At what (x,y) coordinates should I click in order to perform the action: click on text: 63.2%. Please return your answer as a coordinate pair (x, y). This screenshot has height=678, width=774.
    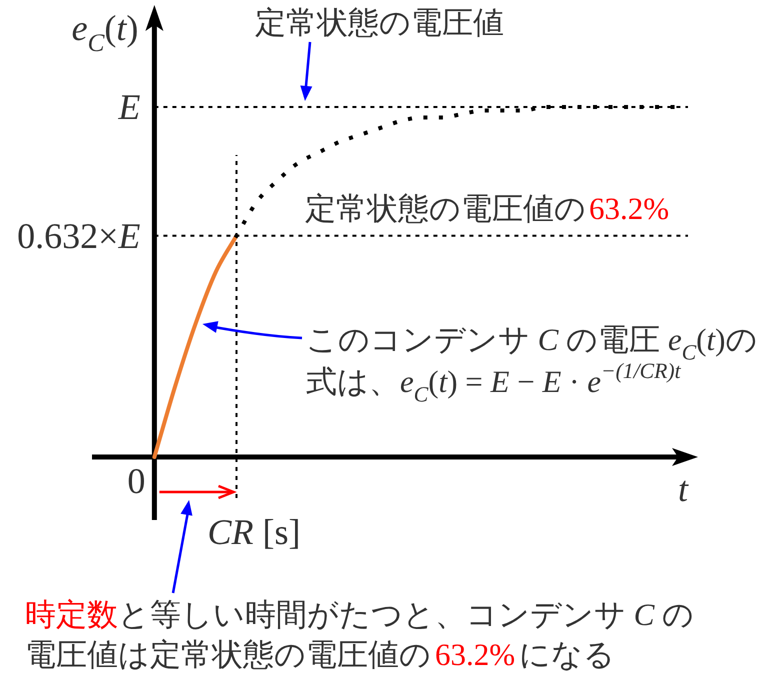
    Looking at the image, I should click on (475, 654).